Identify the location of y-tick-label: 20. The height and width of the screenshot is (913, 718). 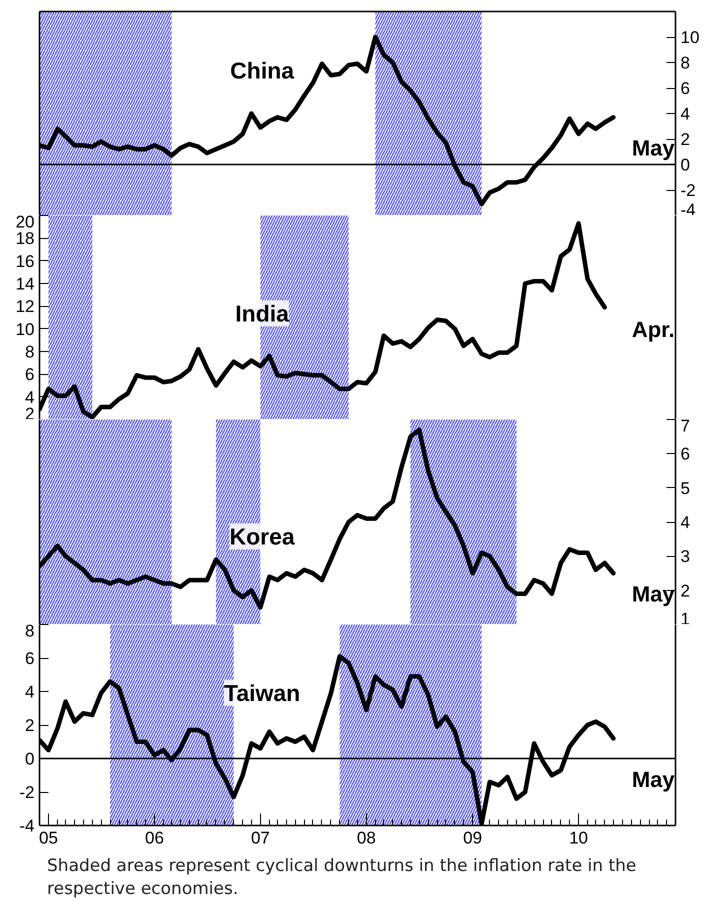
(25, 222).